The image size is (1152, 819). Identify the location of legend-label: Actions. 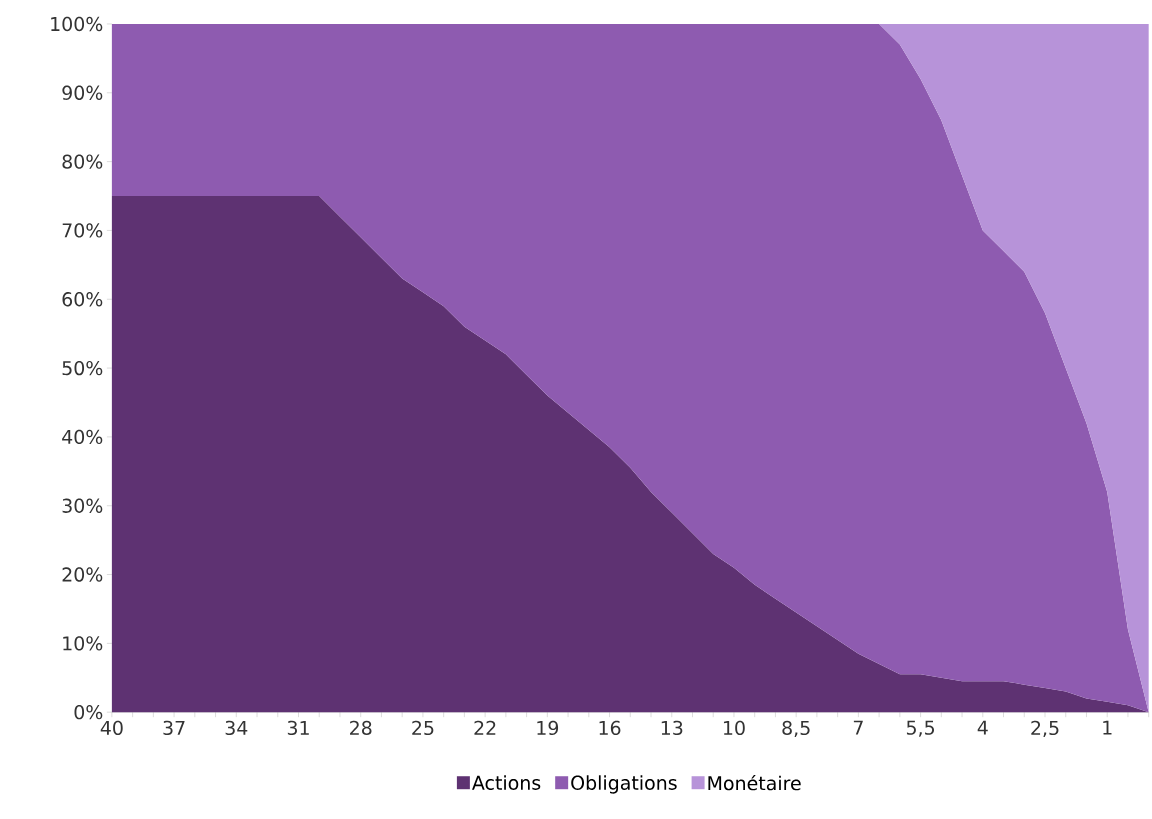
(506, 782).